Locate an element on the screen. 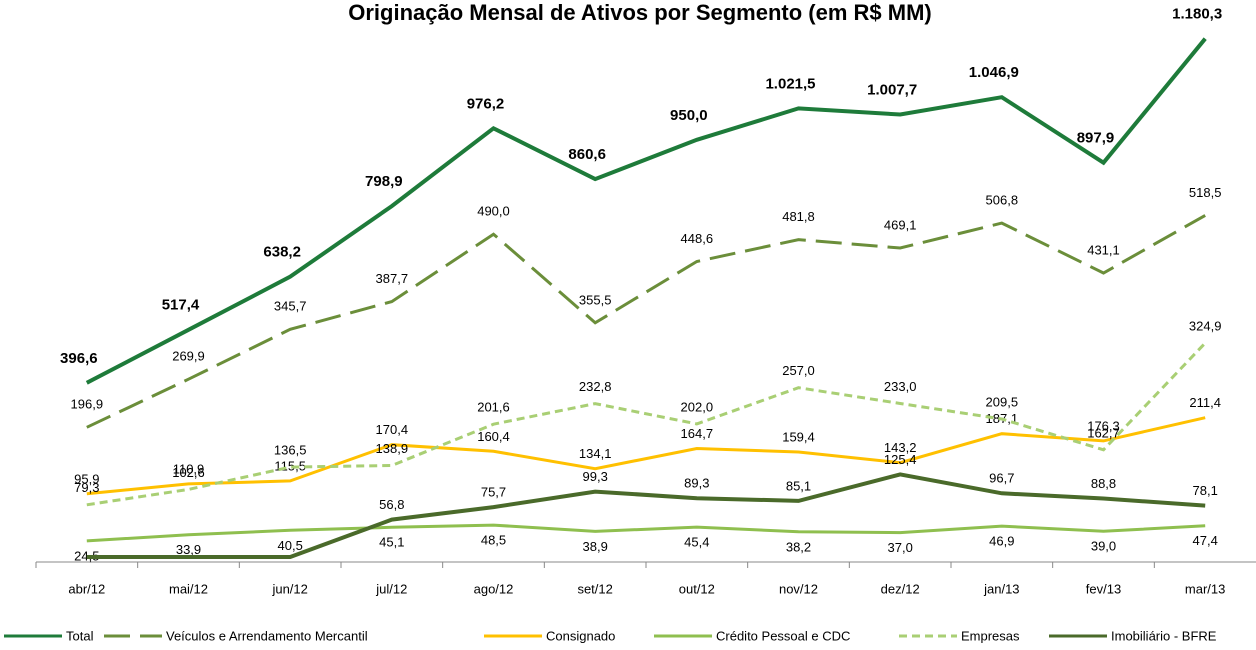 Image resolution: width=1256 pixels, height=650 pixels. data-label: 387,7 is located at coordinates (392, 278).